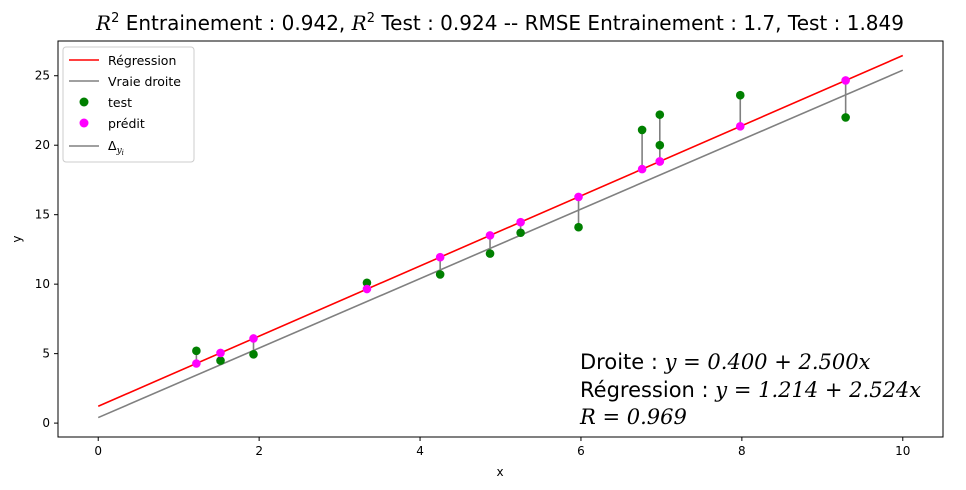 The height and width of the screenshot is (490, 966). Describe the element at coordinates (84, 123) in the screenshot. I see `legend-swatch-predicted` at that location.